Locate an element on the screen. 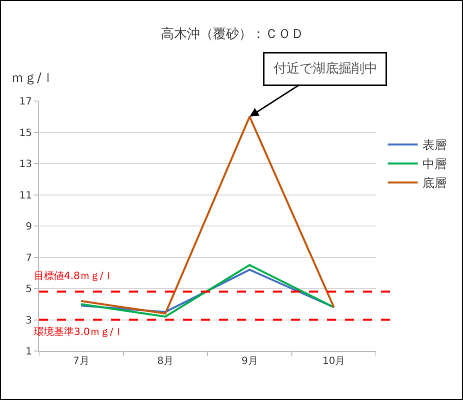  y-tick-label: 11 is located at coordinates (25, 196).